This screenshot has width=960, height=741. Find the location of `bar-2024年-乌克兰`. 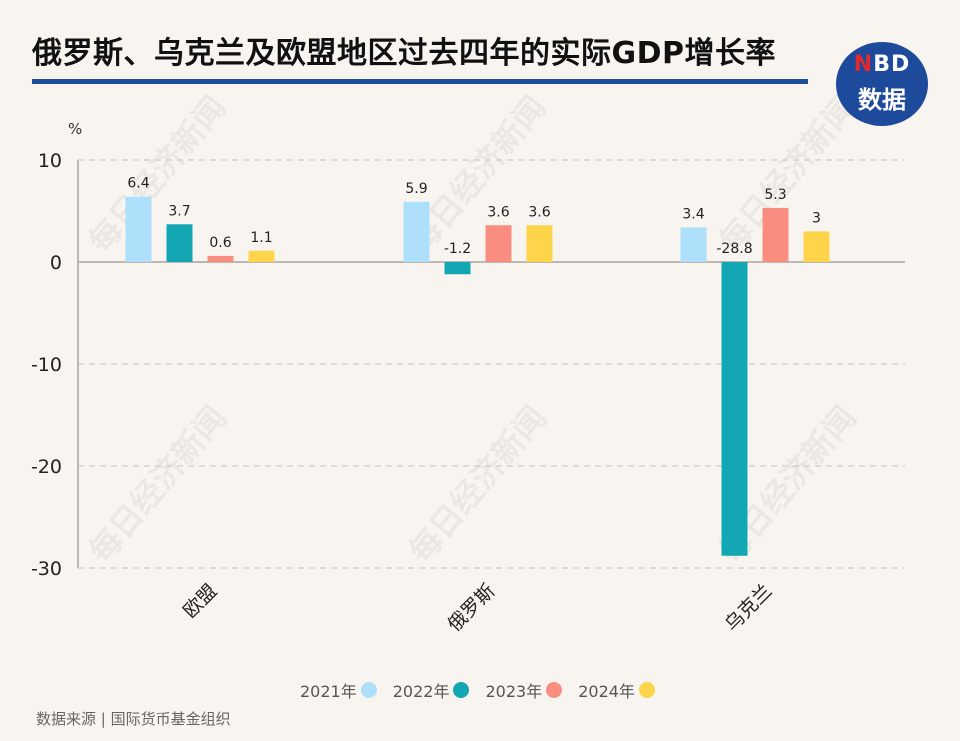

bar-2024年-乌克兰 is located at coordinates (816, 246).